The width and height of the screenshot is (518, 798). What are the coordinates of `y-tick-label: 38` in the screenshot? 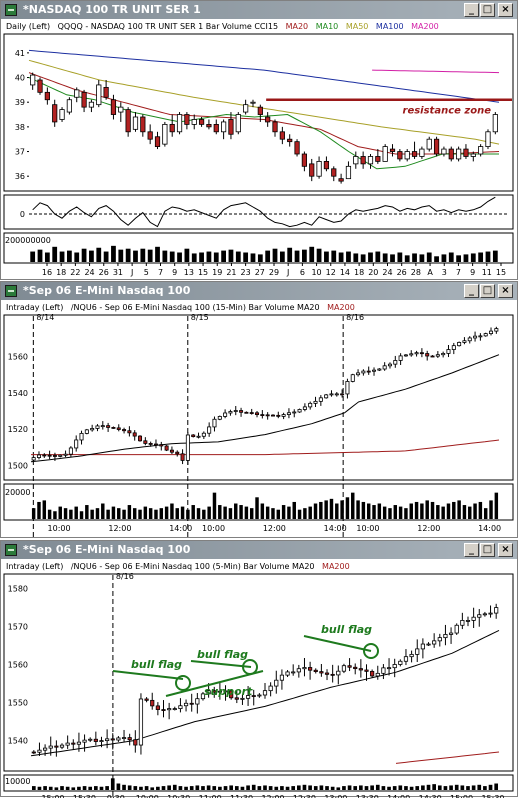 It's located at (20, 127).